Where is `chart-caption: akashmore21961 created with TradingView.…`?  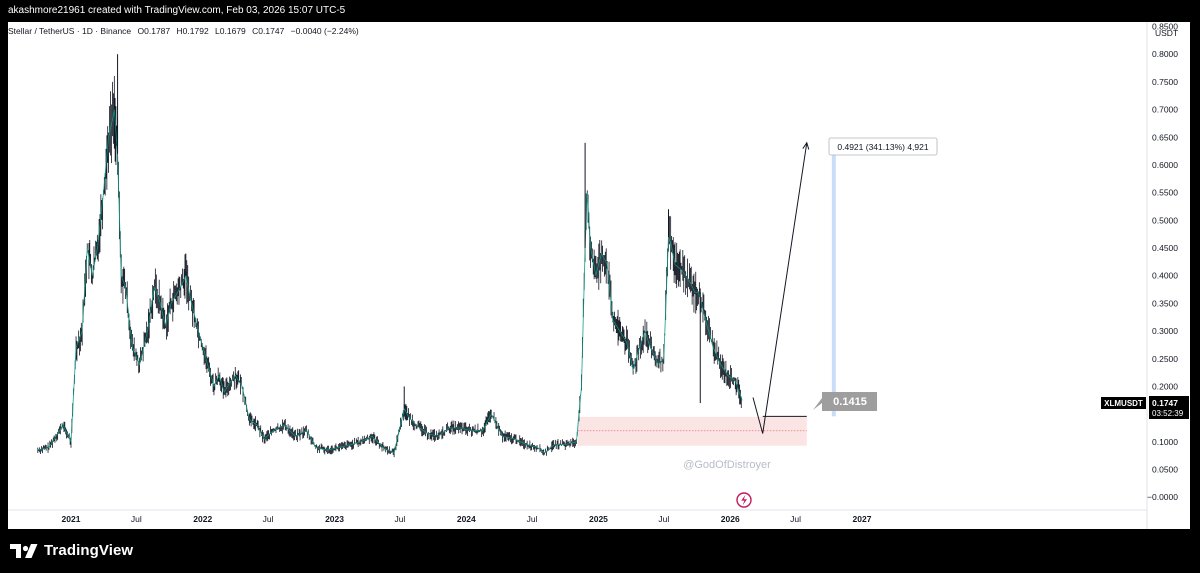
chart-caption: akashmore21961 created with TradingView.… is located at coordinates (600, 11).